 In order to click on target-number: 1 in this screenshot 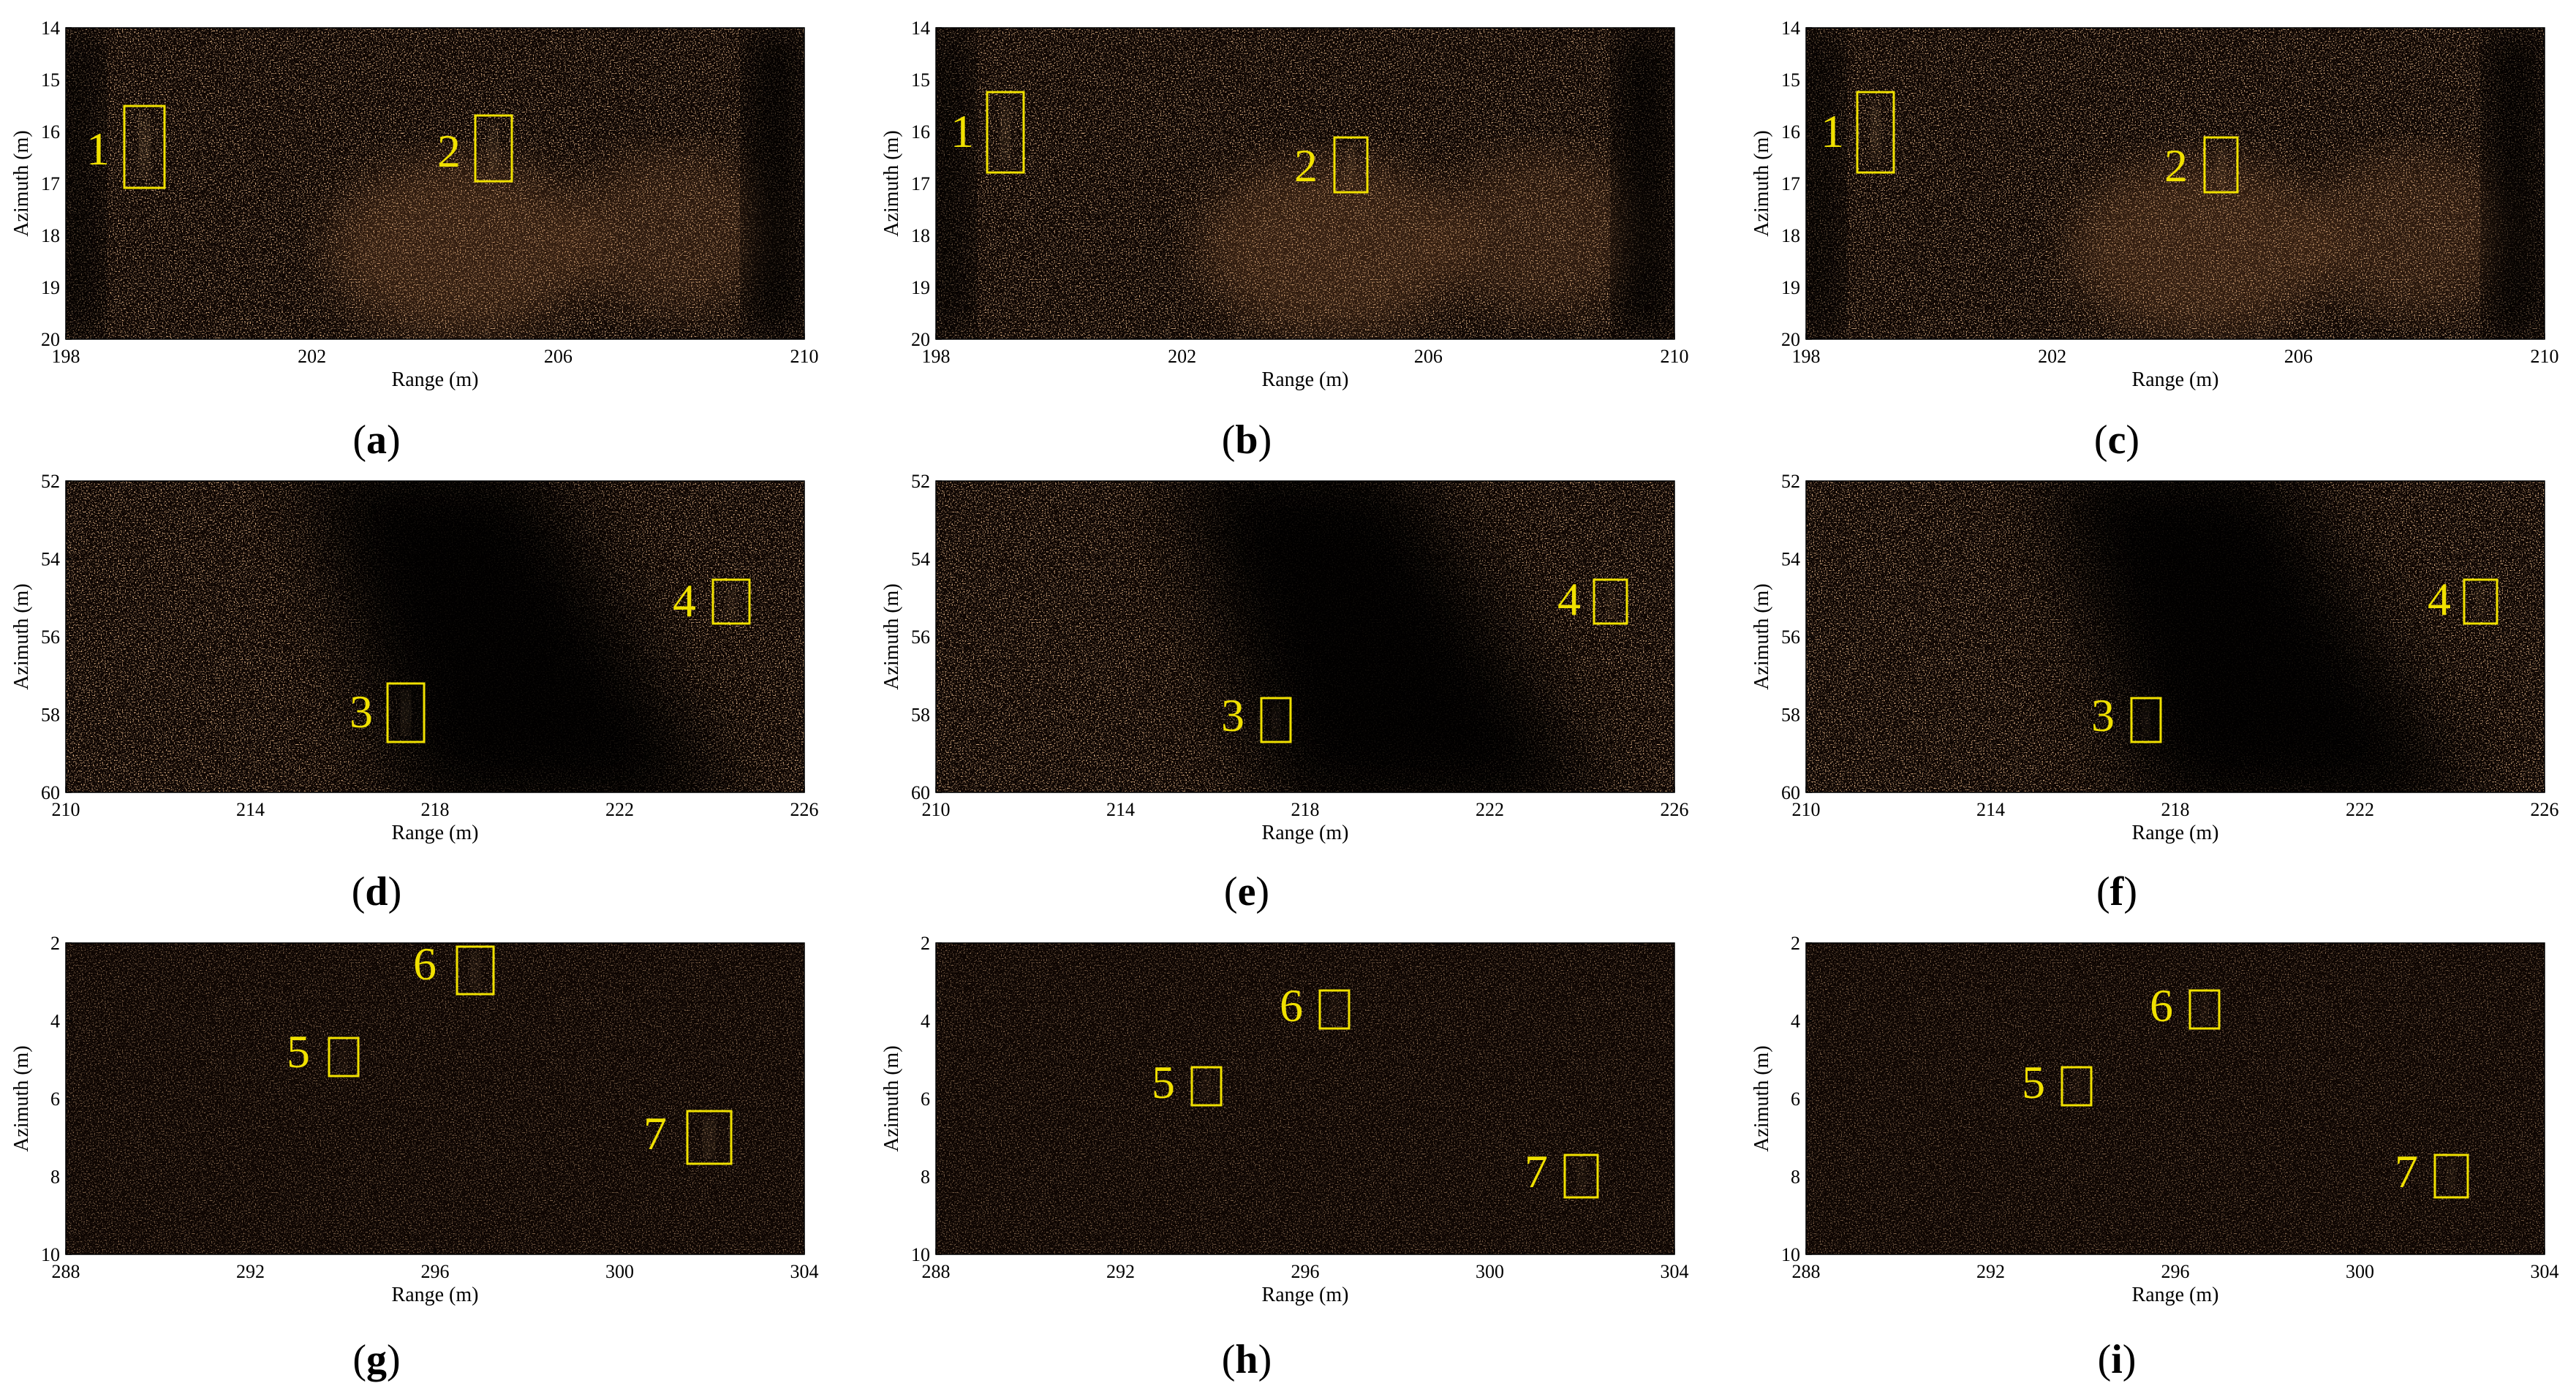, I will do `click(962, 131)`.